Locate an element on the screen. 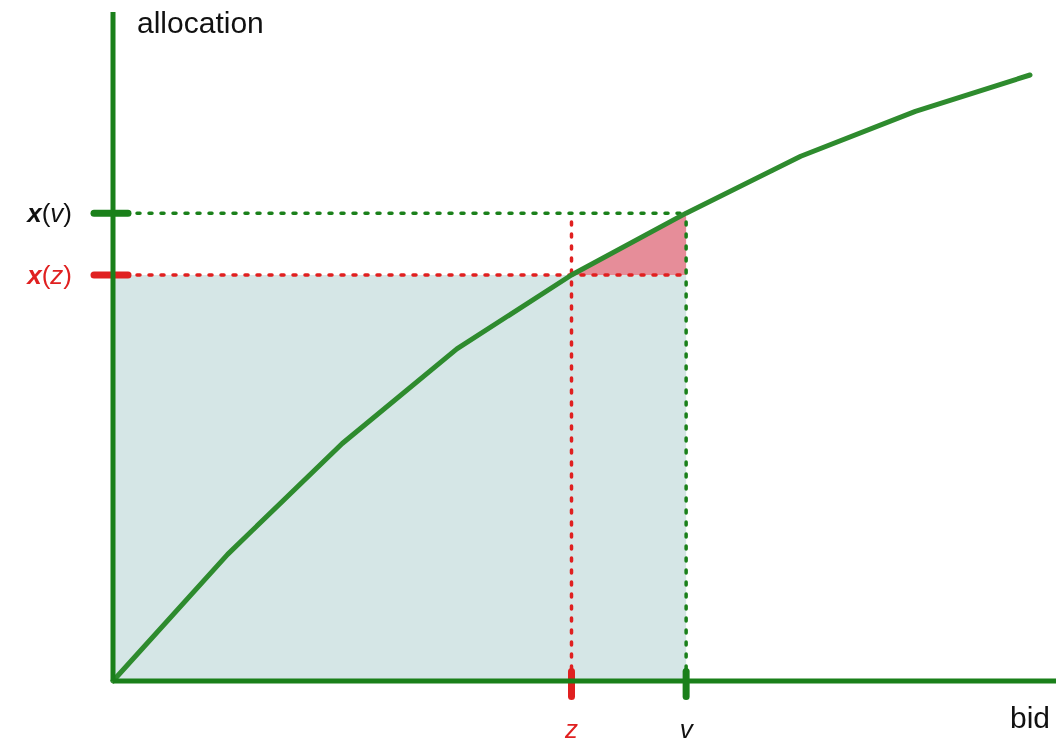 This screenshot has height=745, width=1056. x-tick-label: z is located at coordinates (571, 729).